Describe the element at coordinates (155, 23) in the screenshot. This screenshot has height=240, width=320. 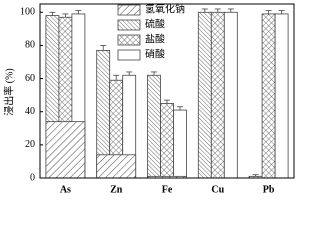
I see `legend-label: 硫酸` at that location.